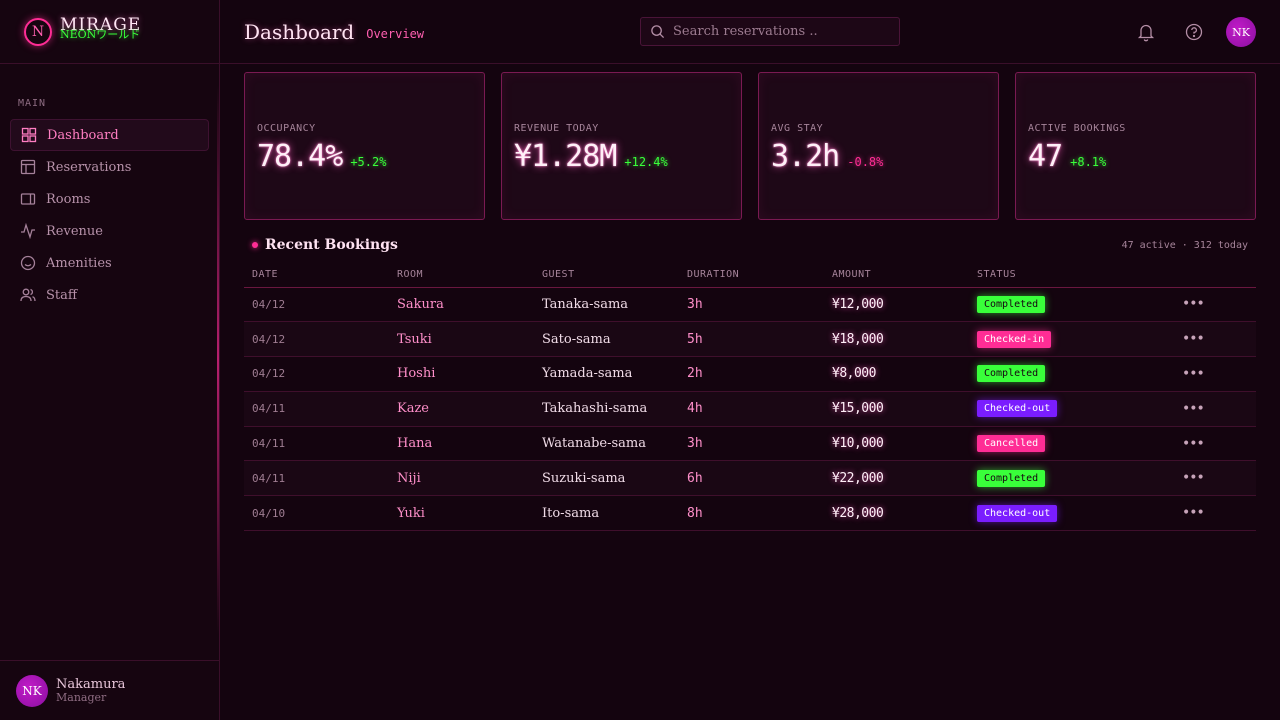 This screenshot has height=720, width=1280. What do you see at coordinates (109, 231) in the screenshot?
I see `sidebar-item-revenue: Revenue` at bounding box center [109, 231].